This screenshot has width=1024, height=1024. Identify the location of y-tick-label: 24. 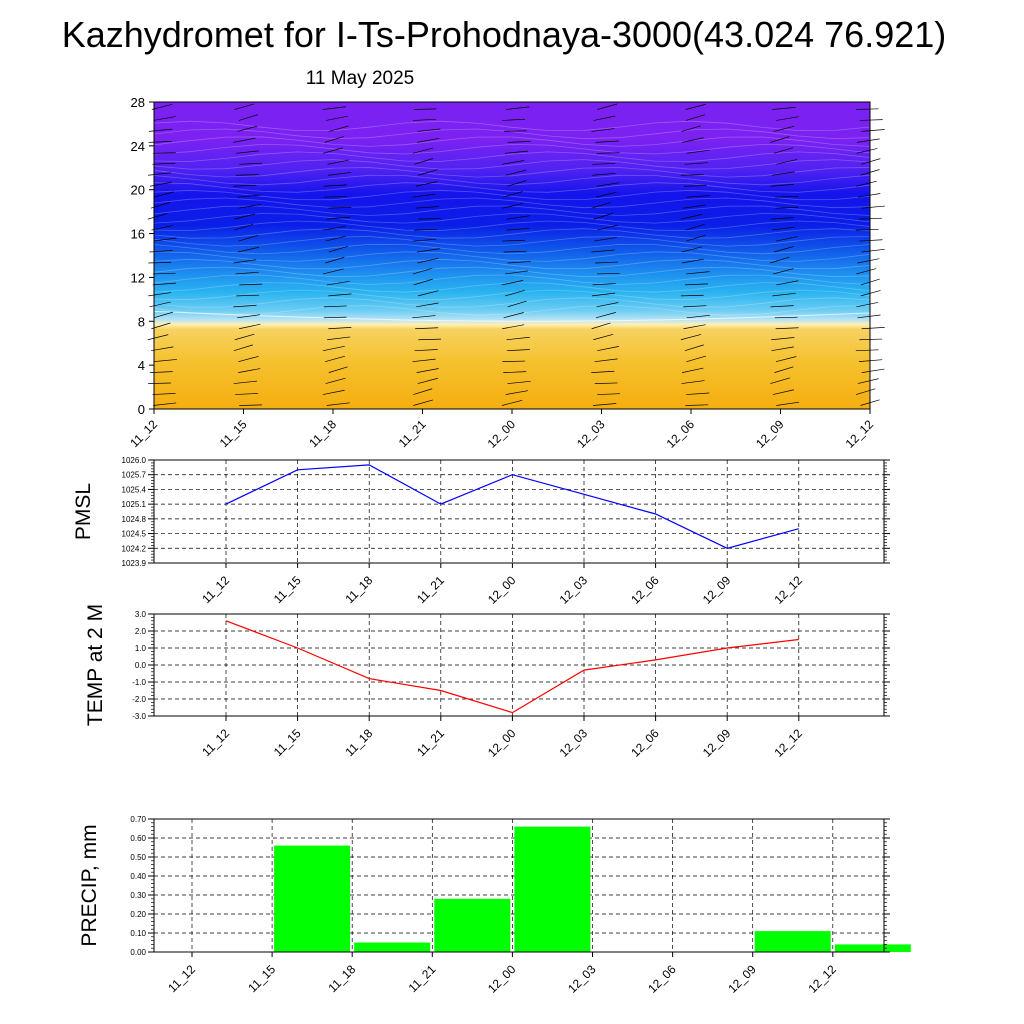
(138, 146).